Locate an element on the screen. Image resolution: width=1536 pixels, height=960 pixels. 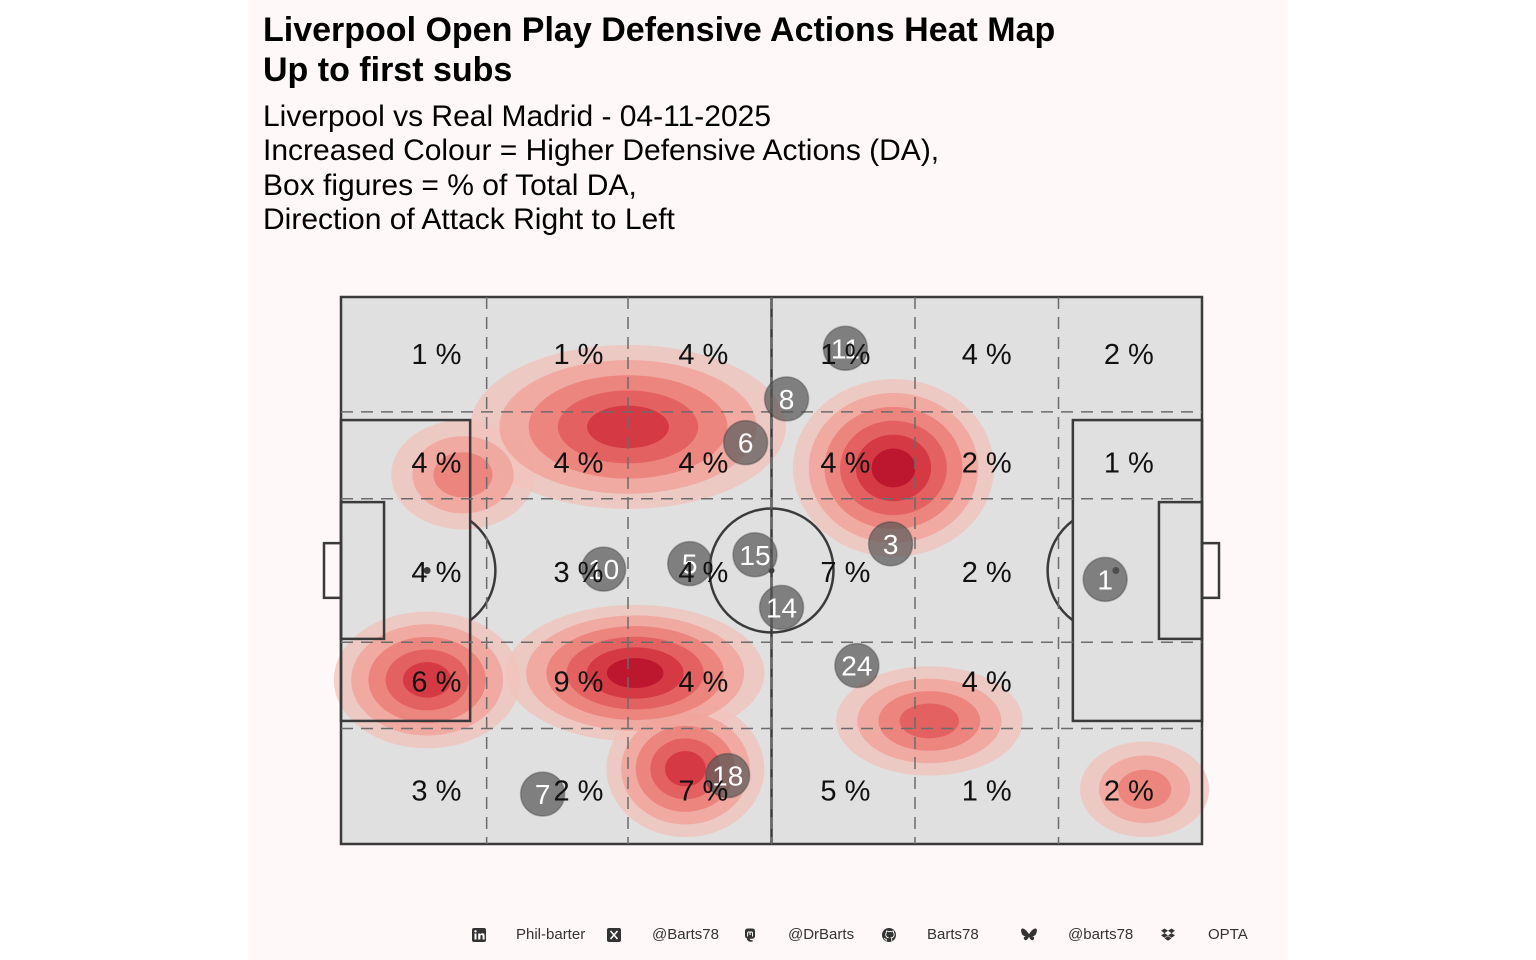
zone-percentage-label: 9 % is located at coordinates (579, 682).